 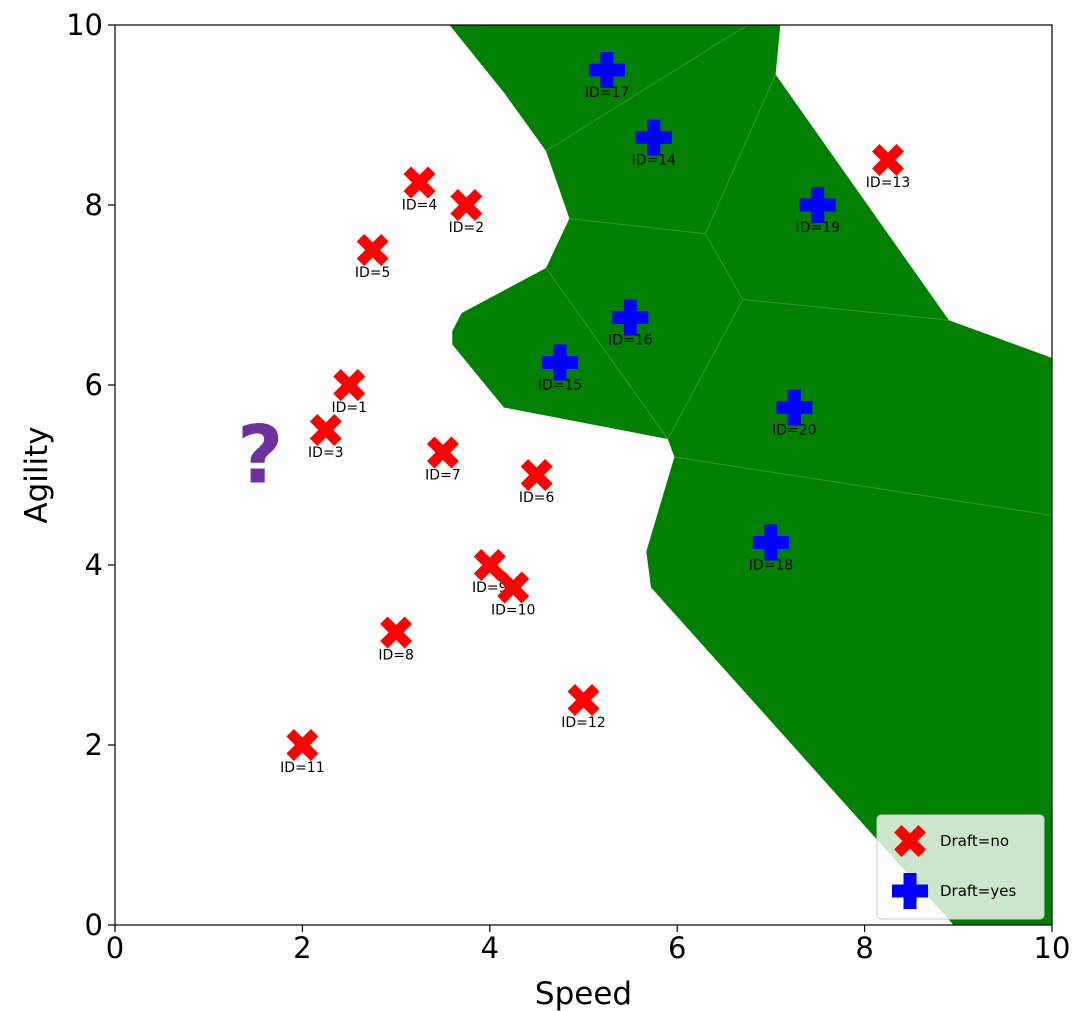 What do you see at coordinates (84, 25) in the screenshot?
I see `y-tick-label: 10` at bounding box center [84, 25].